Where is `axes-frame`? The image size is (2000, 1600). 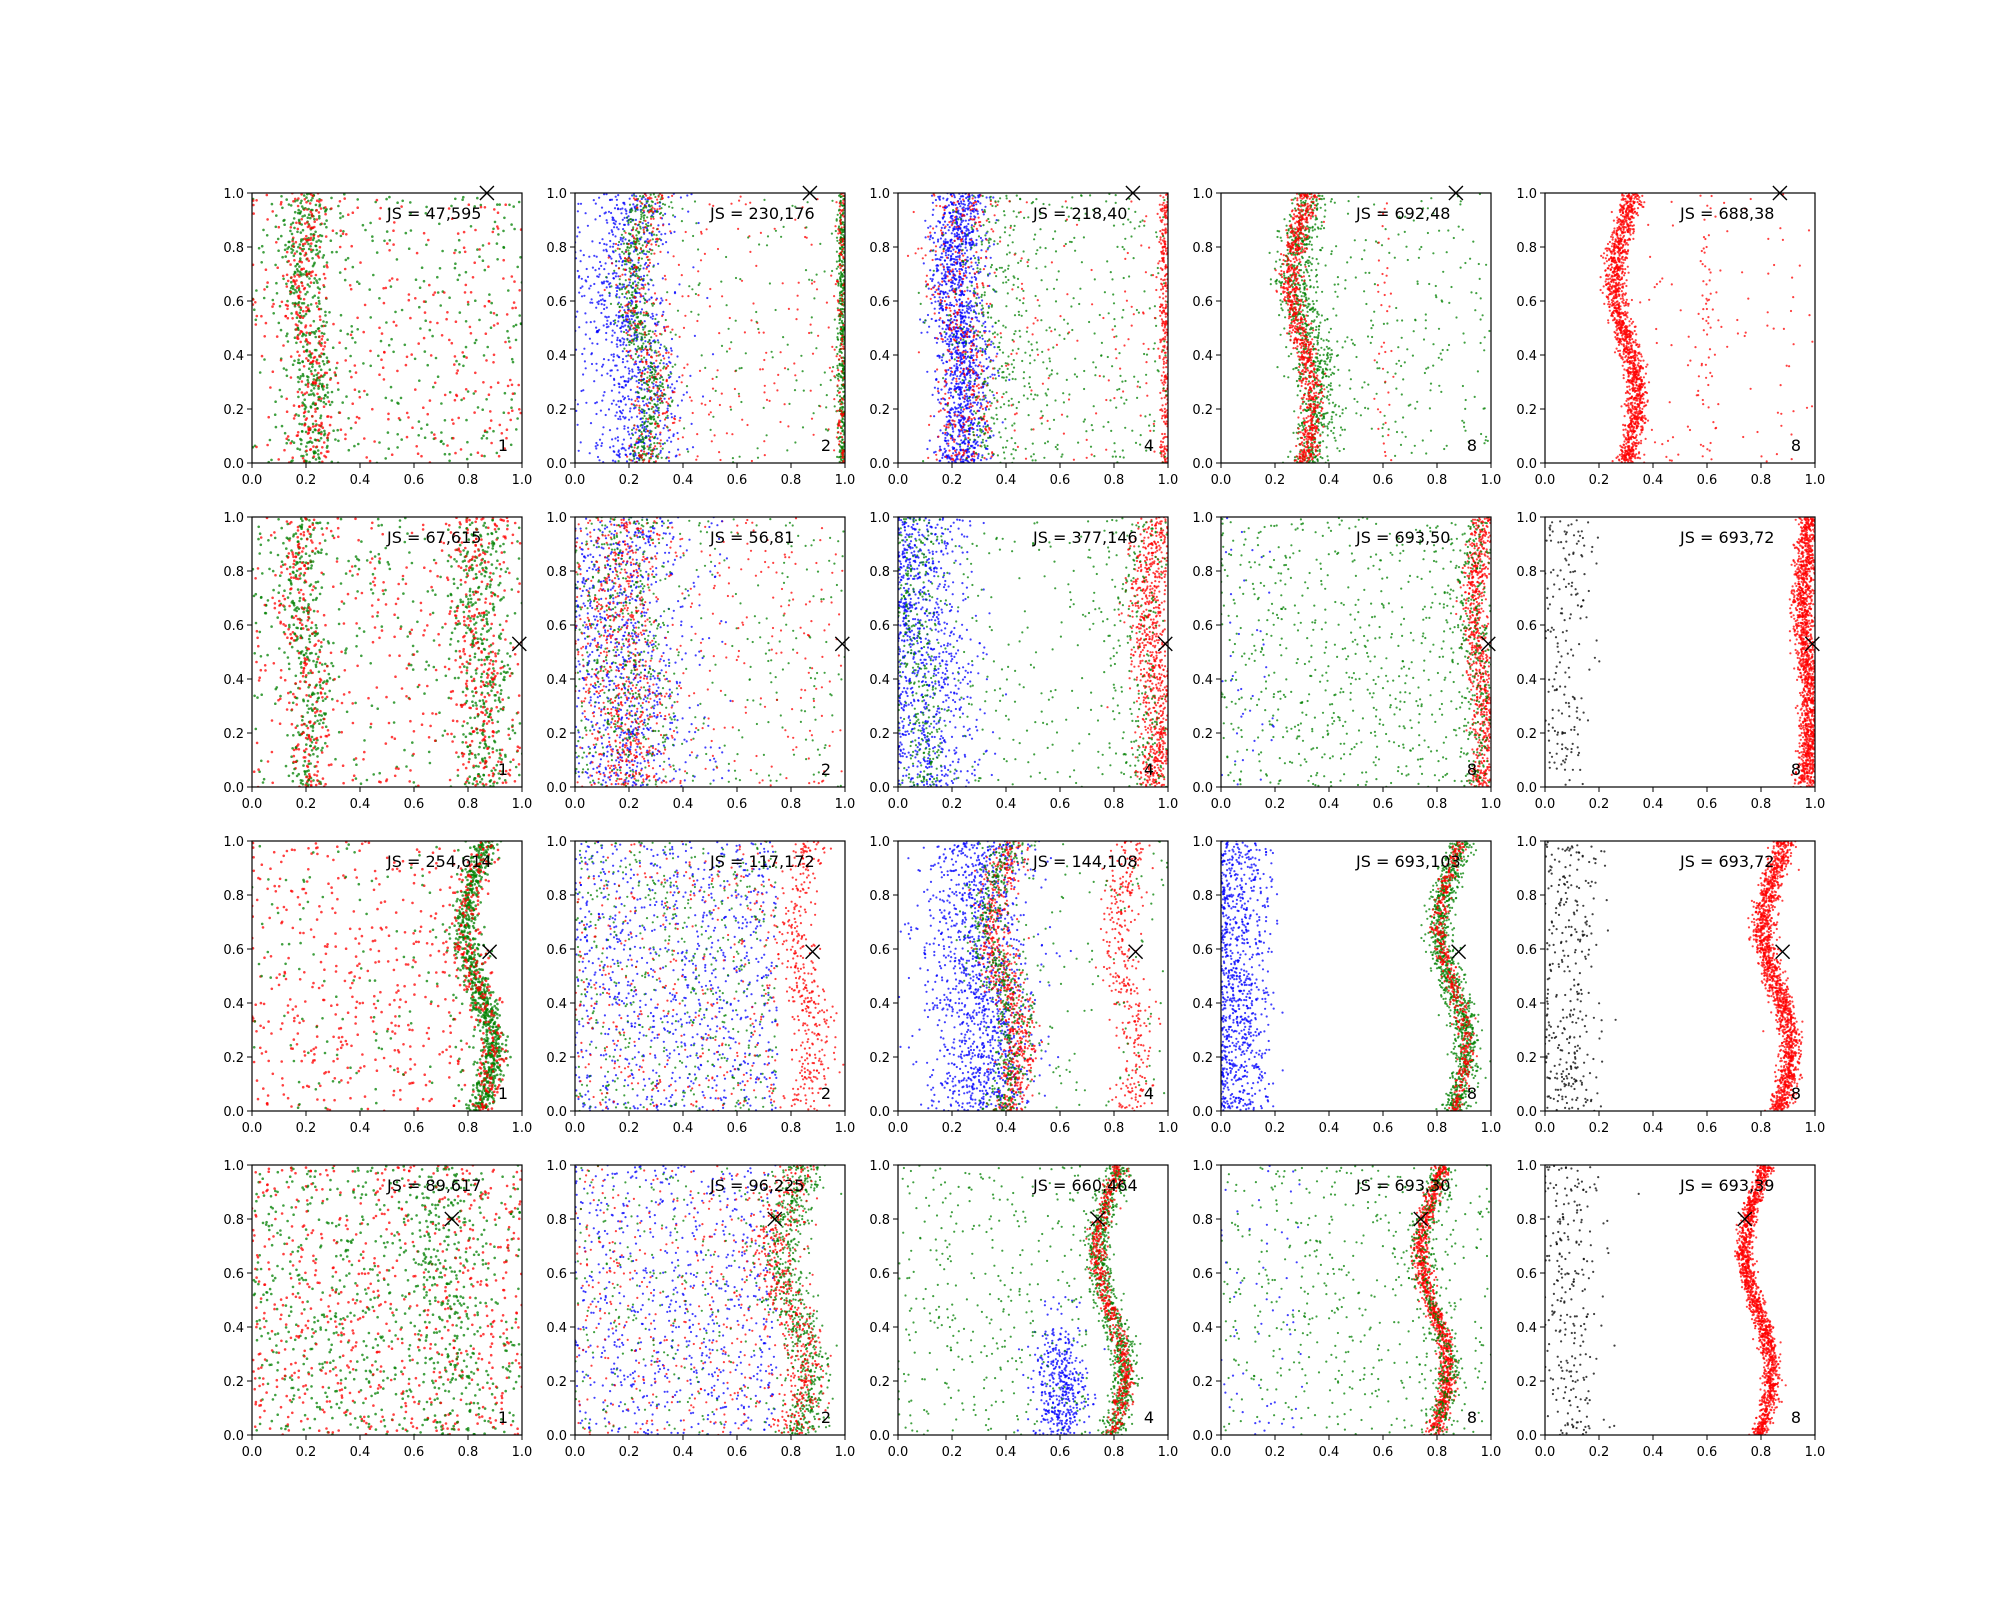 axes-frame is located at coordinates (387, 328).